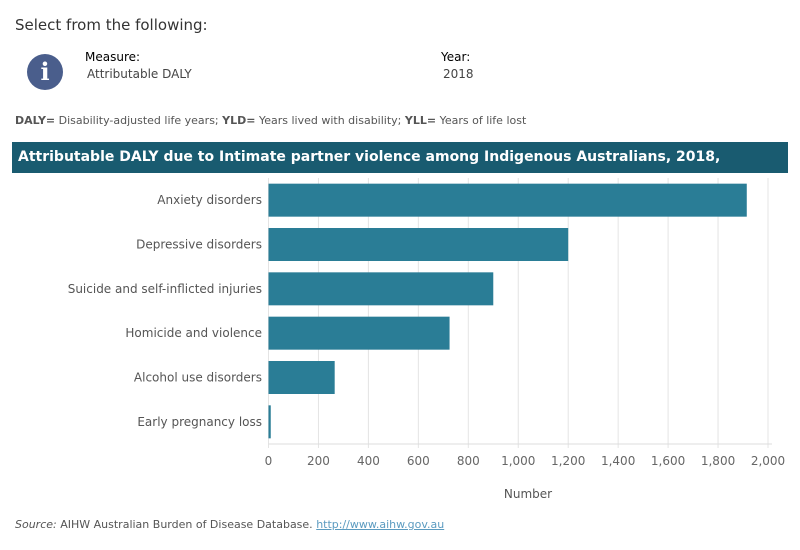 Image resolution: width=800 pixels, height=550 pixels. What do you see at coordinates (458, 74) in the screenshot?
I see `year-dropdown: 2018` at bounding box center [458, 74].